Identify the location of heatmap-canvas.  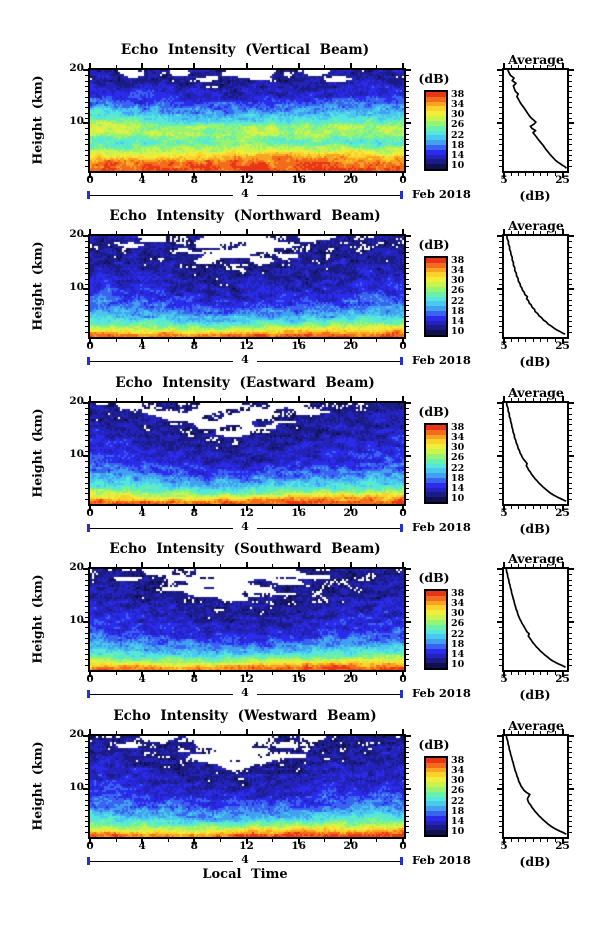
(247, 786).